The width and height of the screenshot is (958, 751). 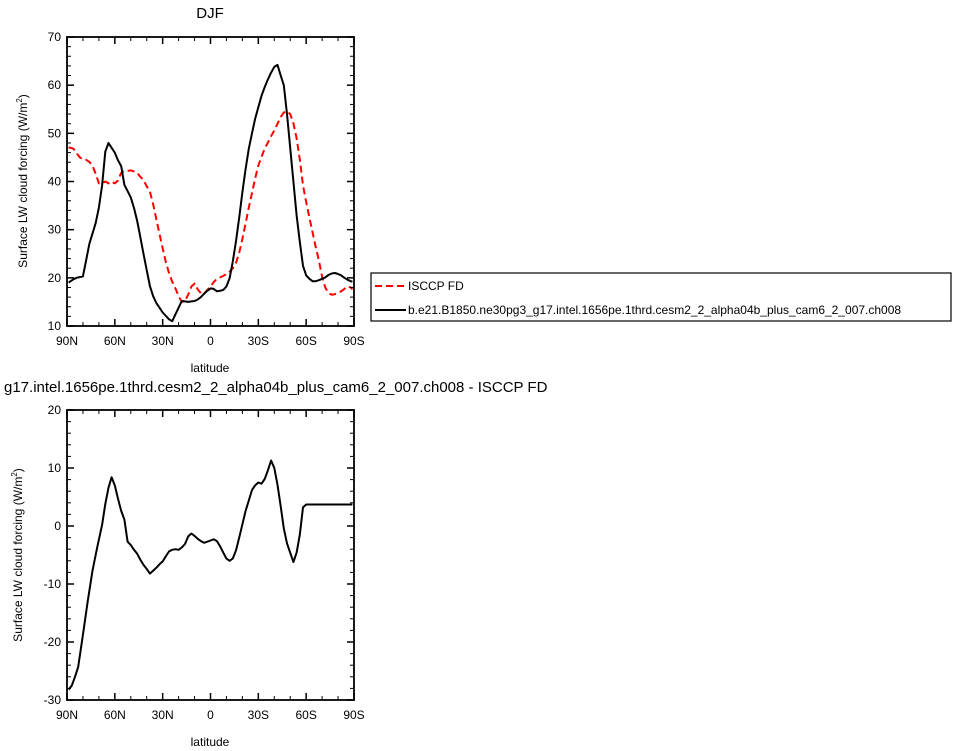 What do you see at coordinates (353, 341) in the screenshot?
I see `top-x-tick-label: 90S` at bounding box center [353, 341].